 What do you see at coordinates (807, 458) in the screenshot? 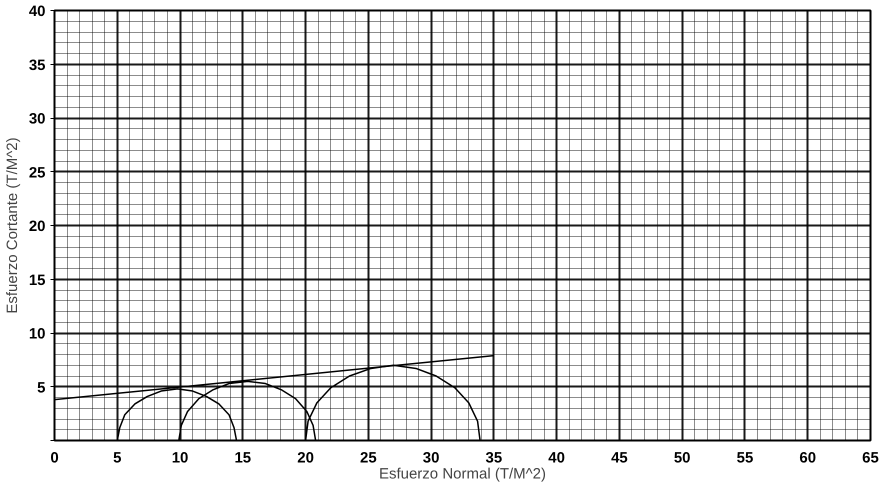
I see `x-tick-label: 60` at bounding box center [807, 458].